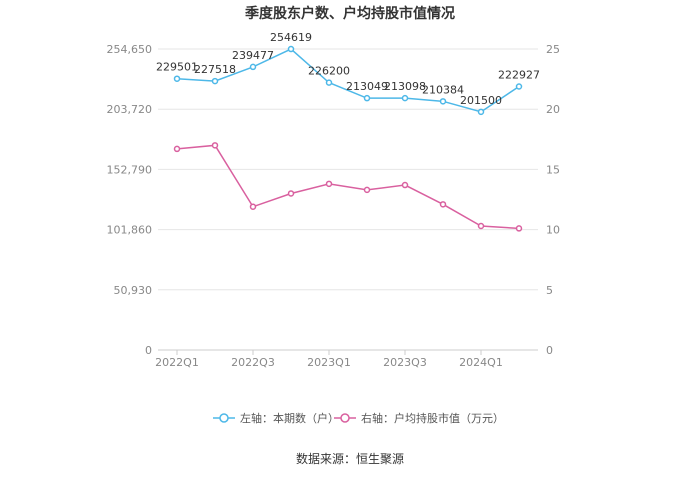  What do you see at coordinates (432, 418) in the screenshot?
I see `legend-label: 右轴：户均持股市值（万元）` at bounding box center [432, 418].